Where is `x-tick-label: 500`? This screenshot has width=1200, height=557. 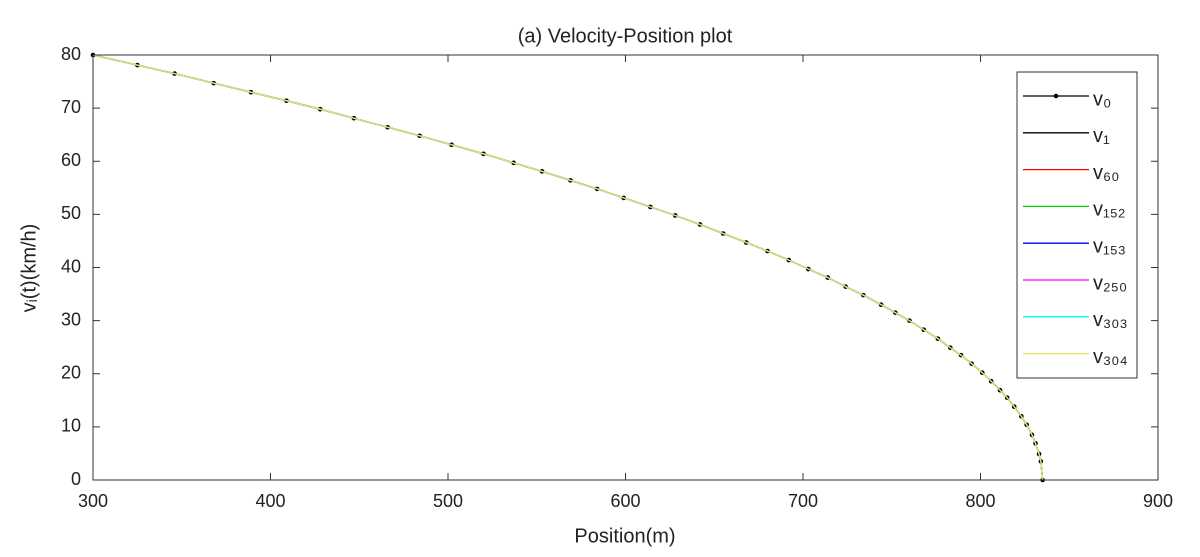
x-tick-label: 500 is located at coordinates (448, 501).